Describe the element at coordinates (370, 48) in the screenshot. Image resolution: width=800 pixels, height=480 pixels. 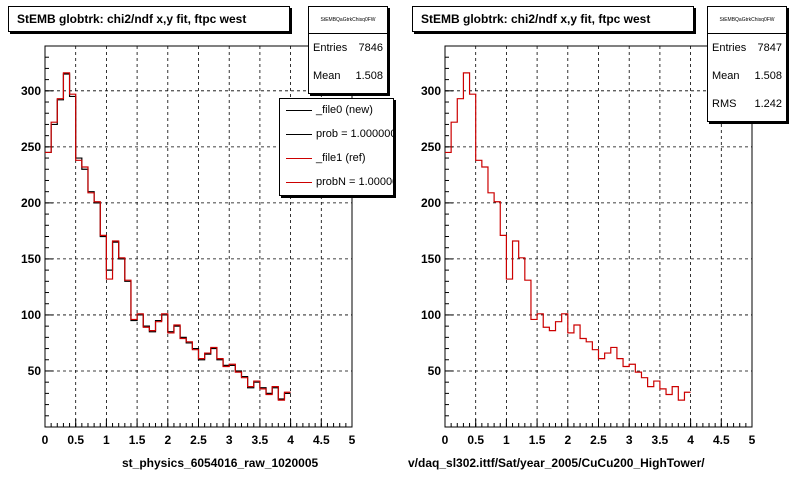
I see `left-stats-entries: 7846` at that location.